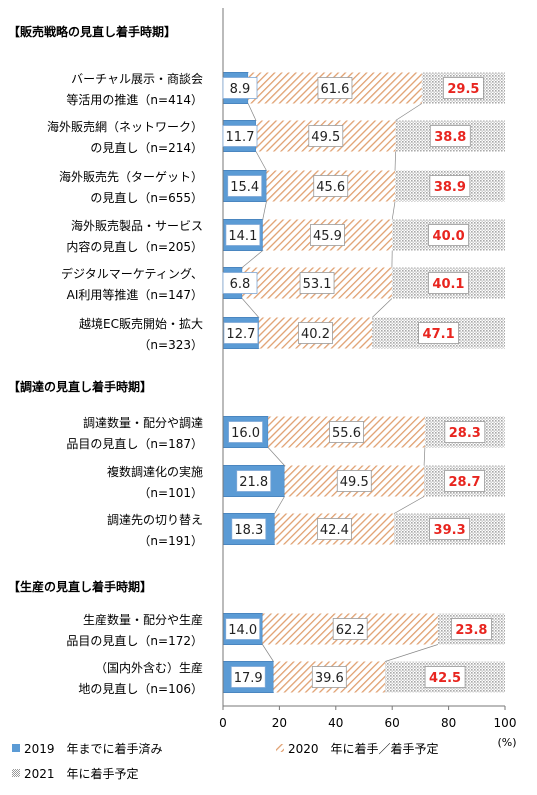  What do you see at coordinates (135, 295) in the screenshot?
I see `category-label: AI利用等推進（n=147）` at bounding box center [135, 295].